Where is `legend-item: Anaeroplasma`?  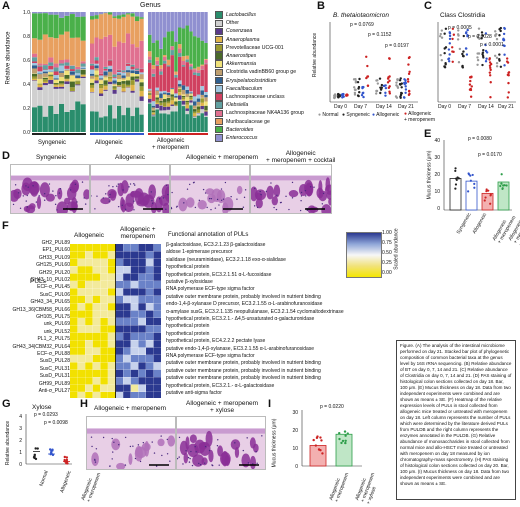
legend-item: Anaeroplasma is located at coordinates (267, 39).